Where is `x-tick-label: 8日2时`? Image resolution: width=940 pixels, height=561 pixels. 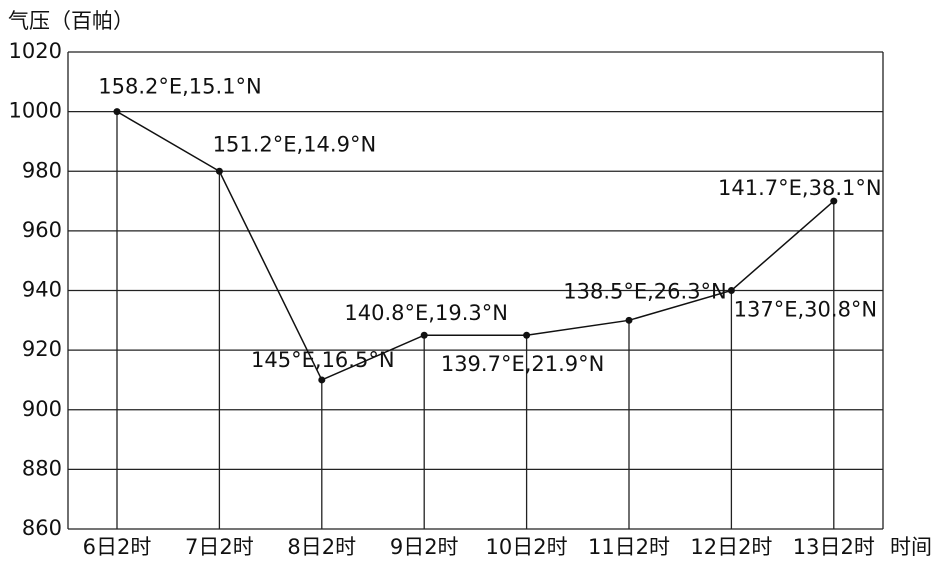 x-tick-label: 8日2时 is located at coordinates (321, 547).